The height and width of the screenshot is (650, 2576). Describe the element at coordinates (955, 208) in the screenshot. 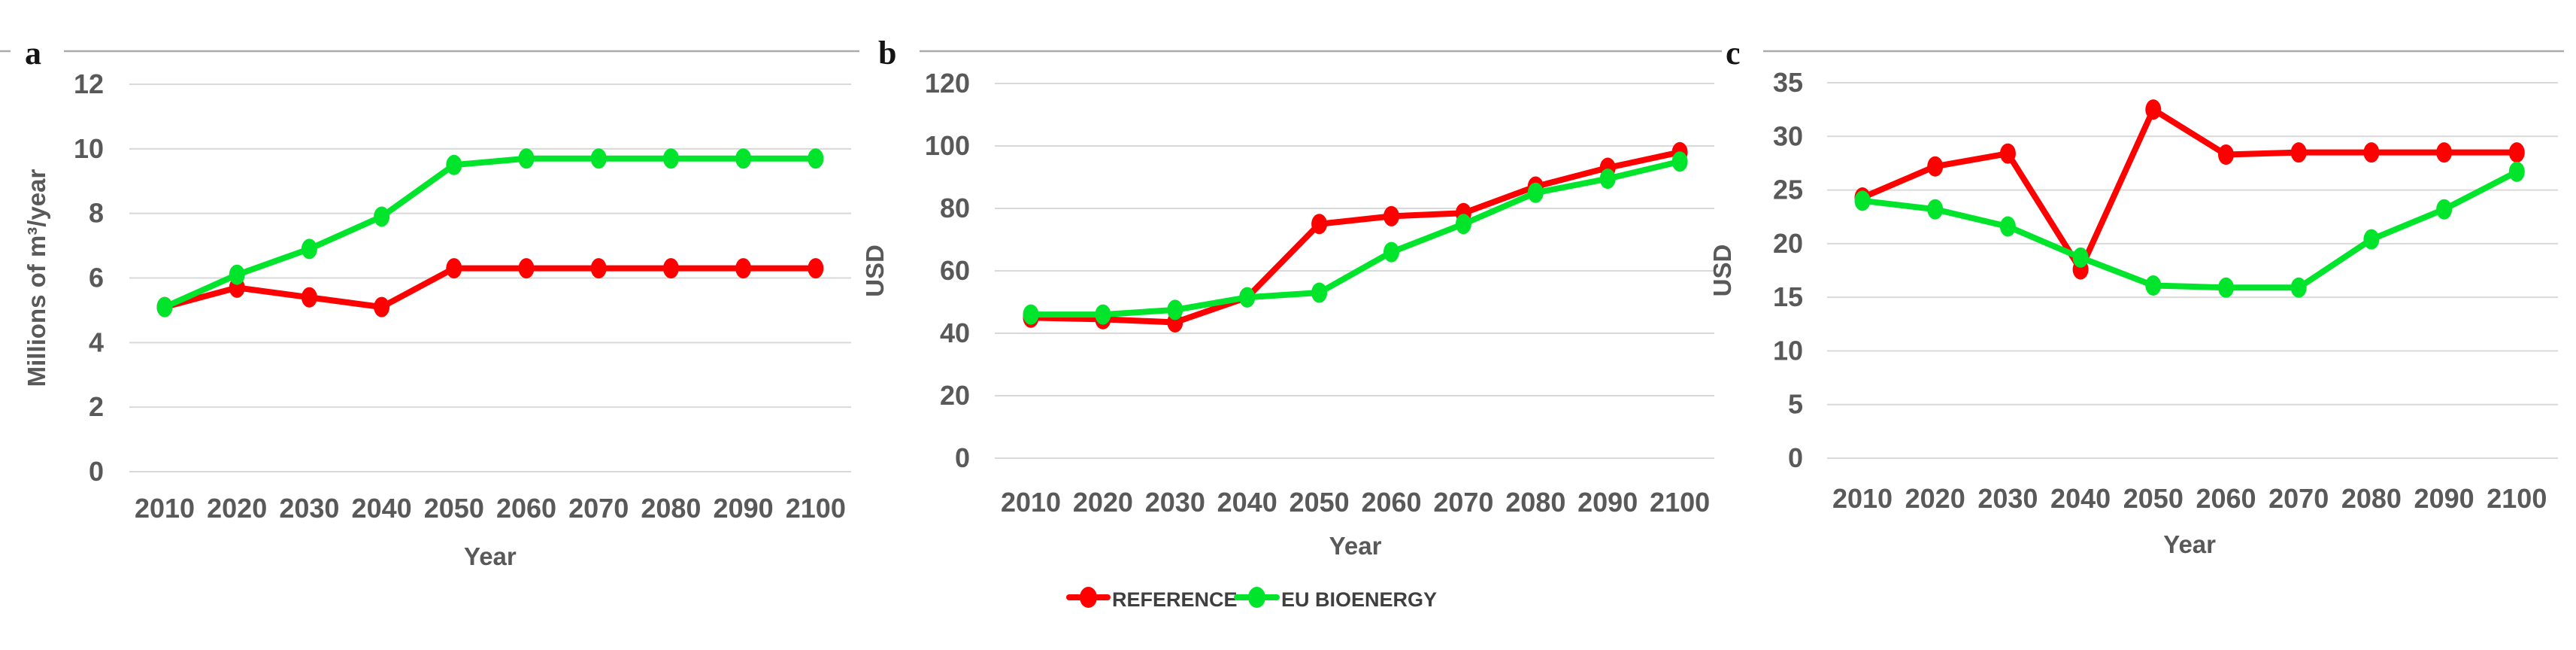

I see `y-tick-label: 80` at that location.